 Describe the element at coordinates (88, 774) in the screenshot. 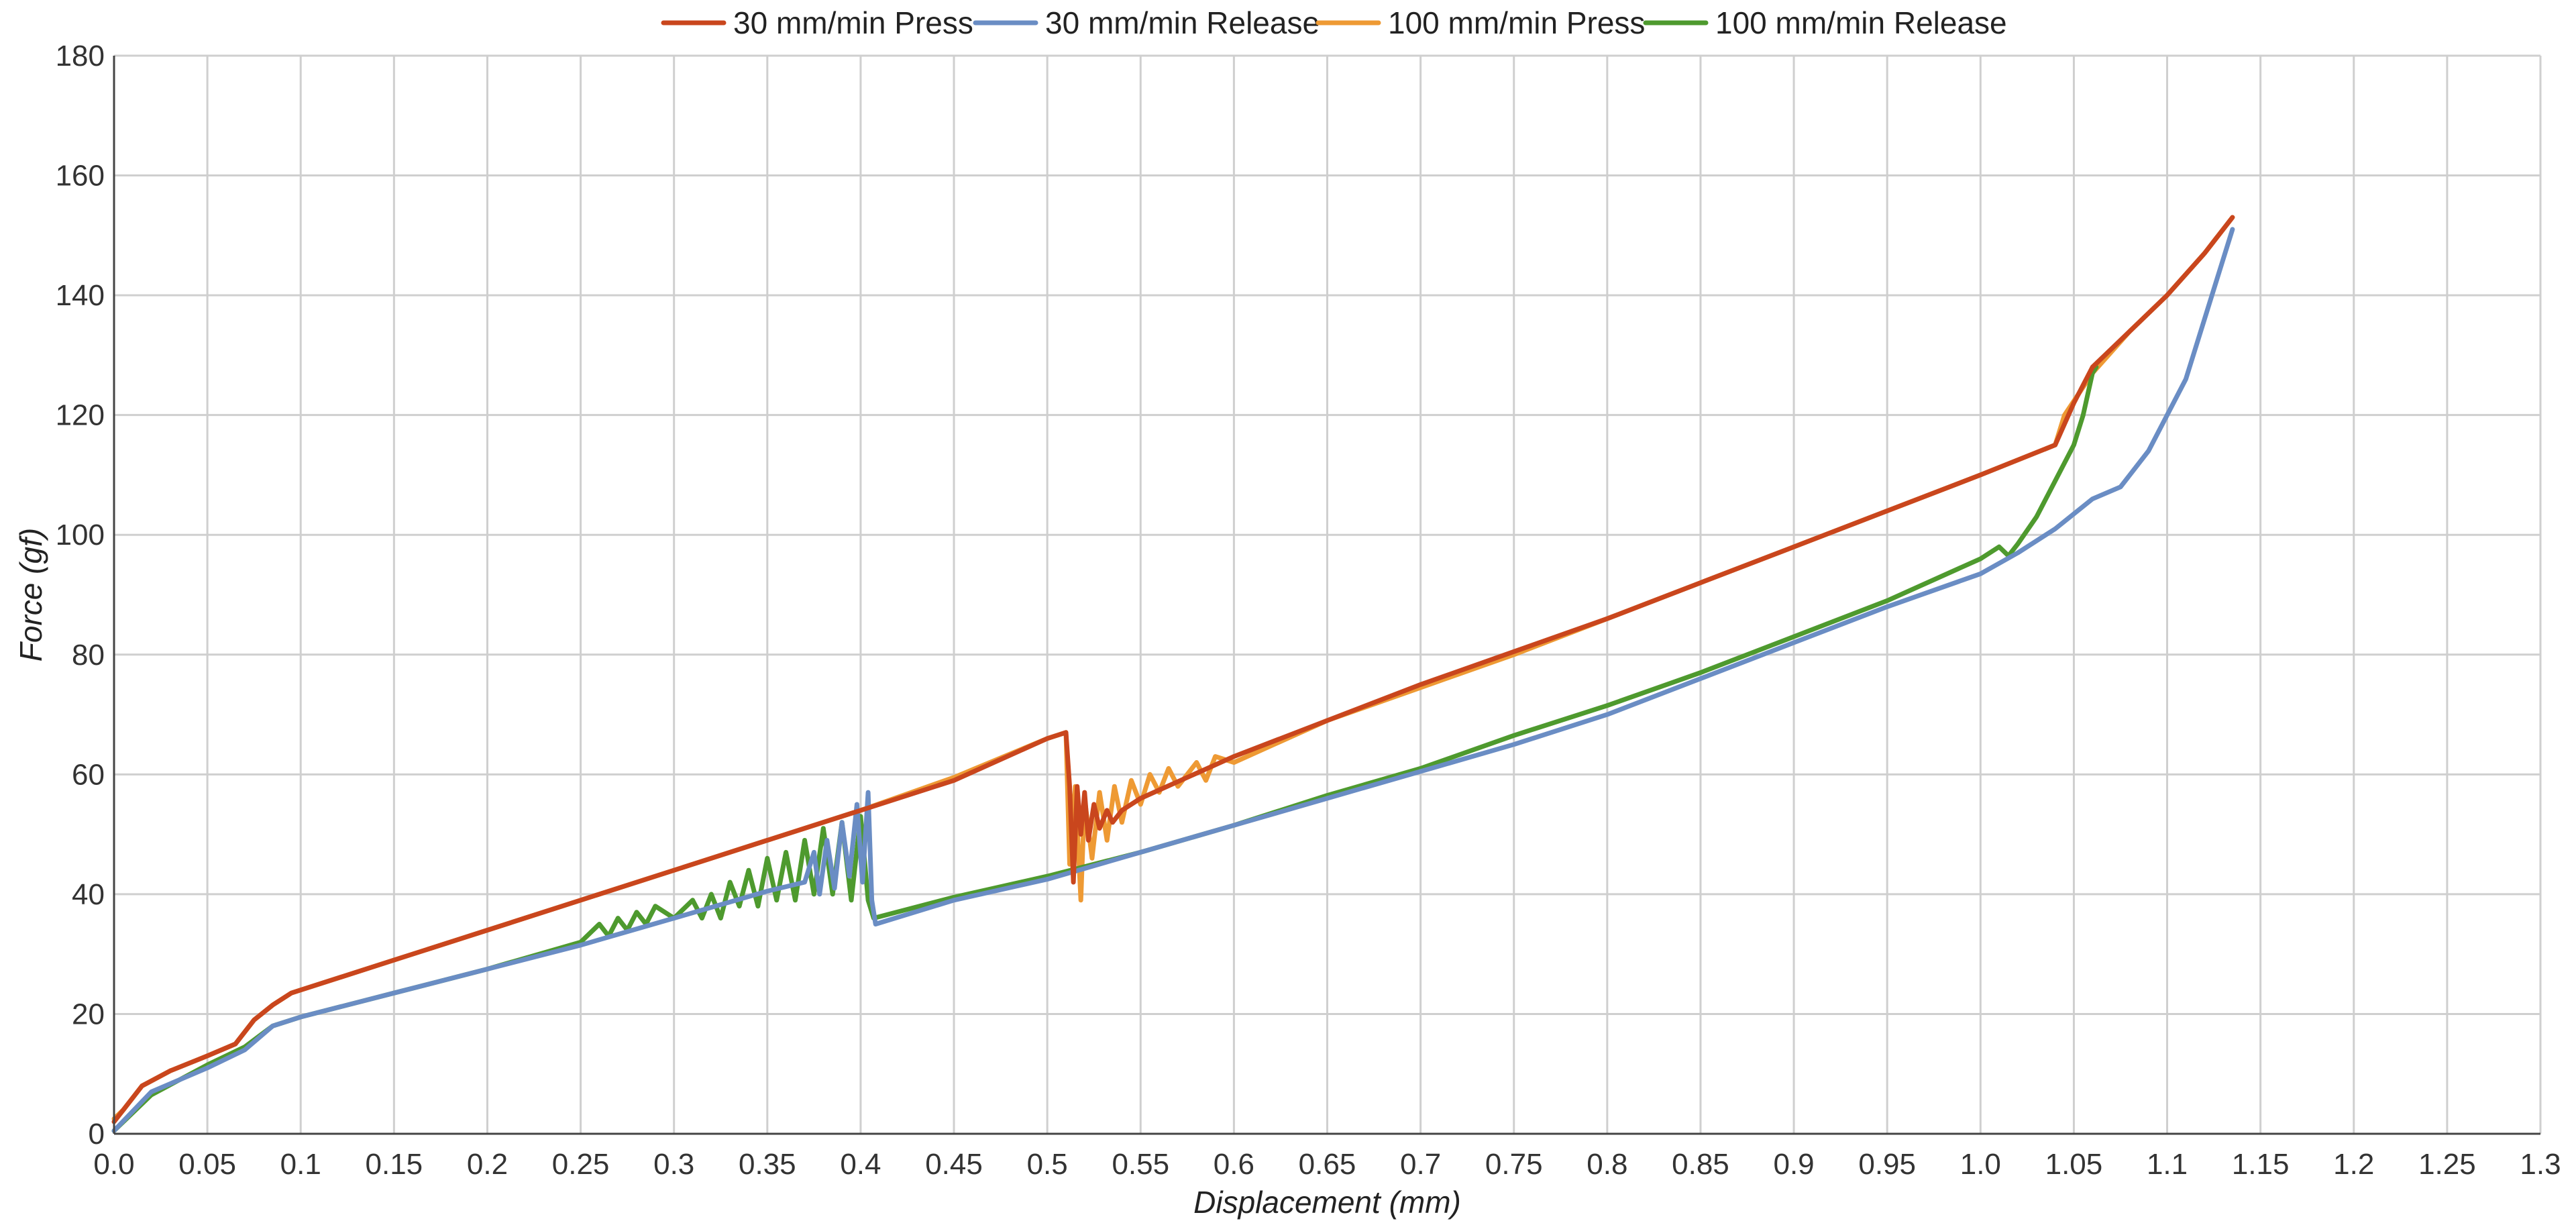

I see `y-tick-label: 60` at that location.